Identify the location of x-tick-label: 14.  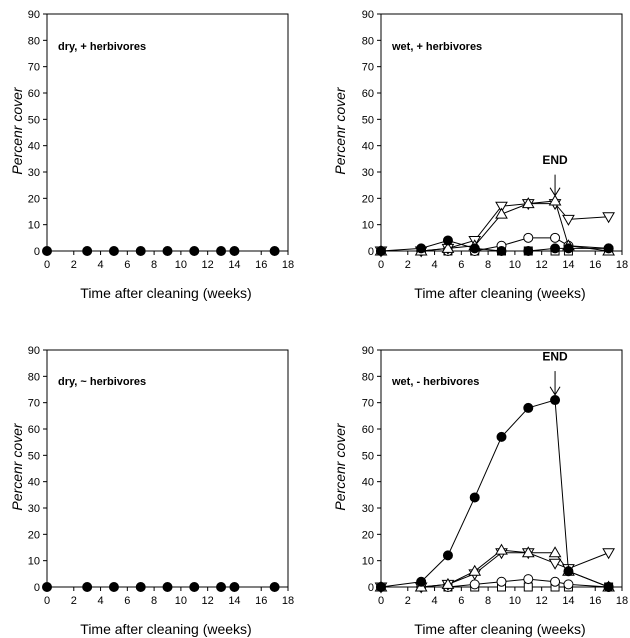
(234, 265).